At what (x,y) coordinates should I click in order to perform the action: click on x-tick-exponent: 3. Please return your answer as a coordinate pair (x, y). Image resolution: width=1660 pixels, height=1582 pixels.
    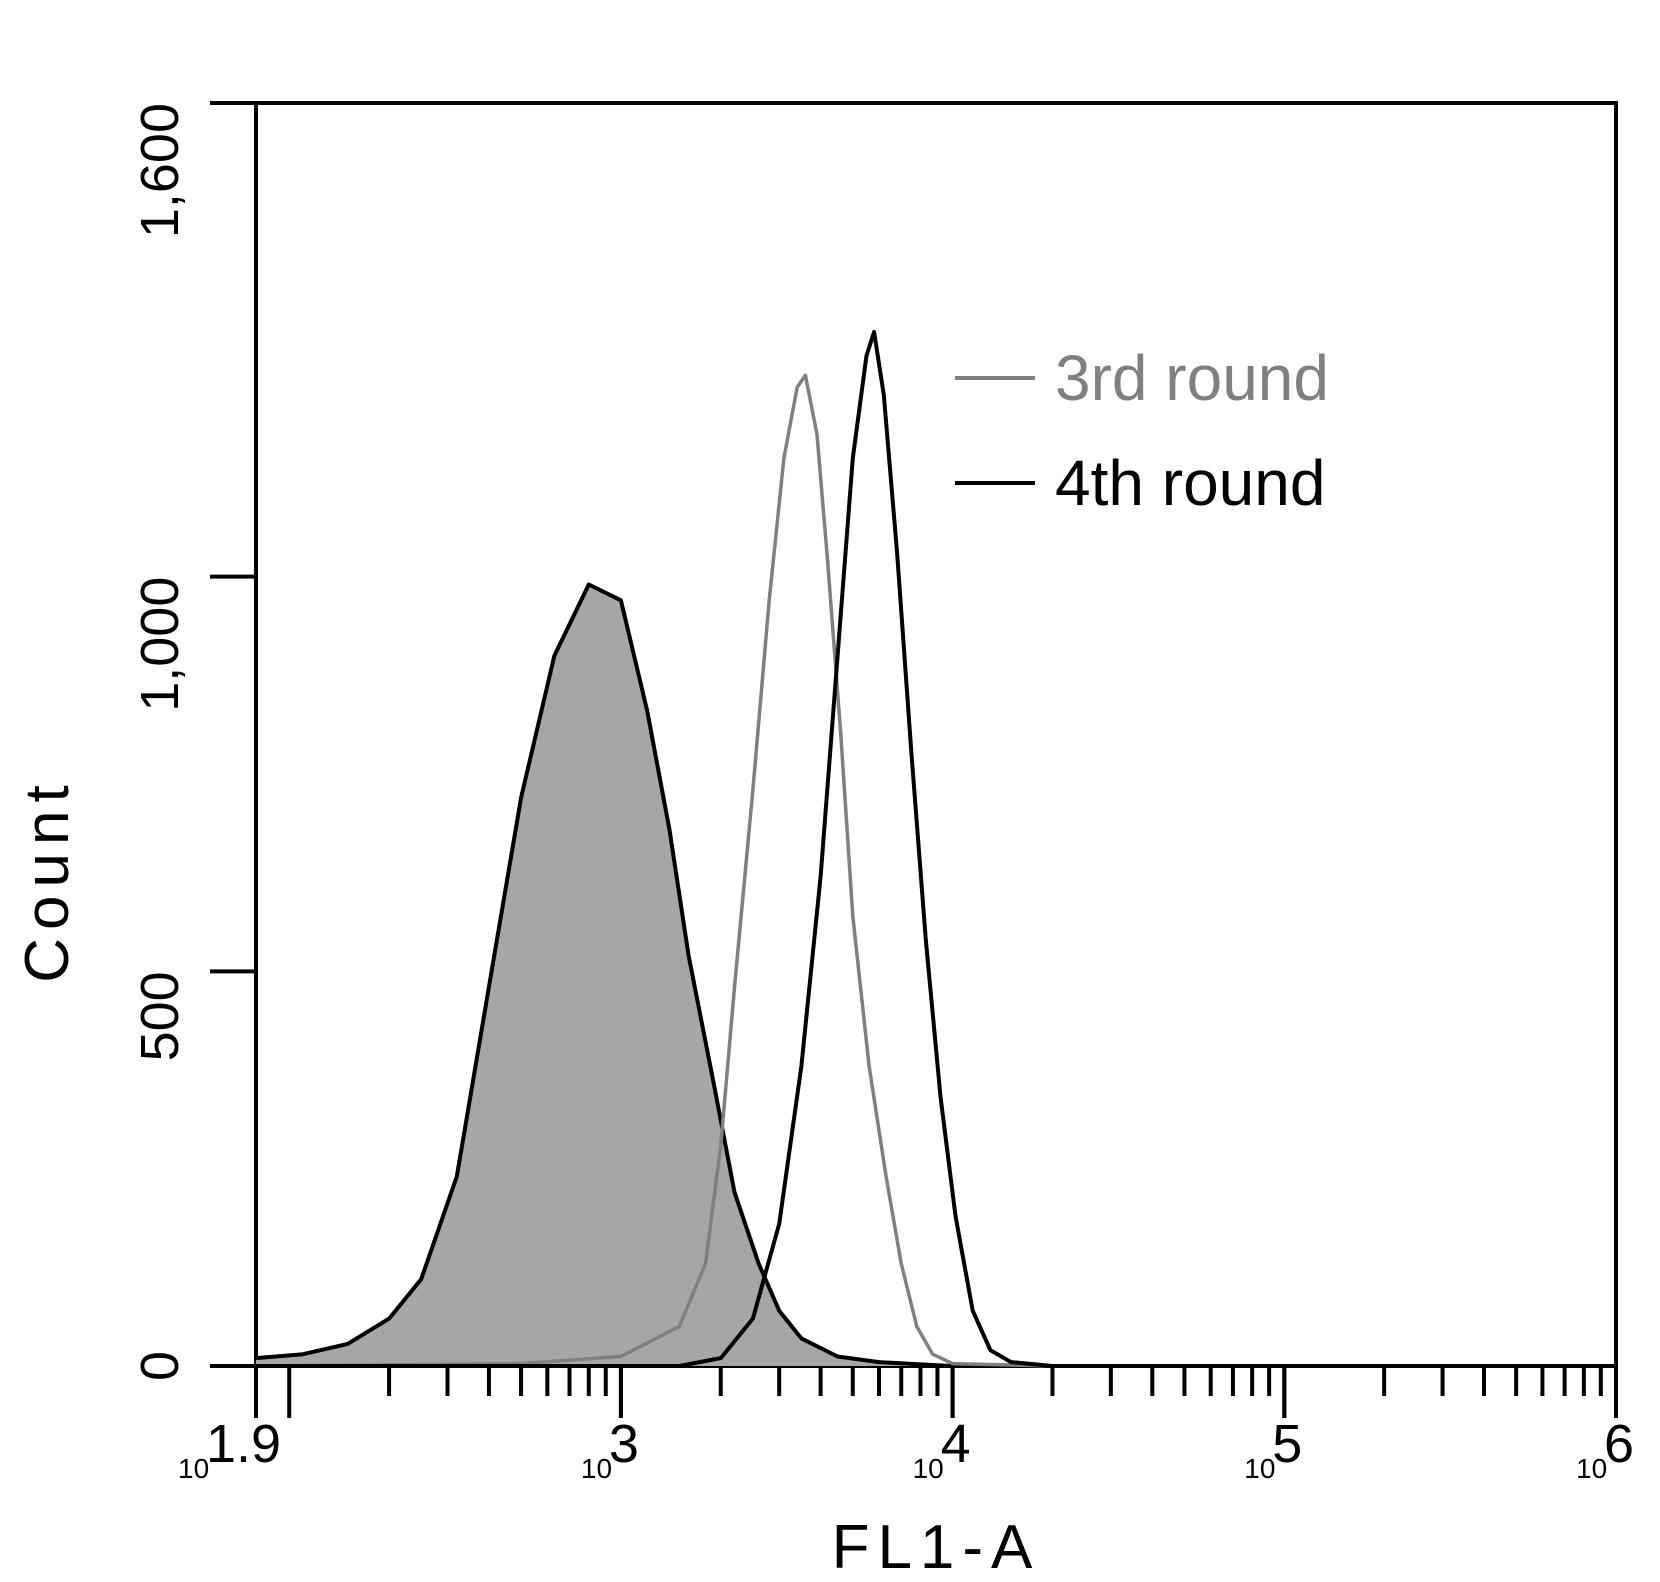
    Looking at the image, I should click on (624, 1444).